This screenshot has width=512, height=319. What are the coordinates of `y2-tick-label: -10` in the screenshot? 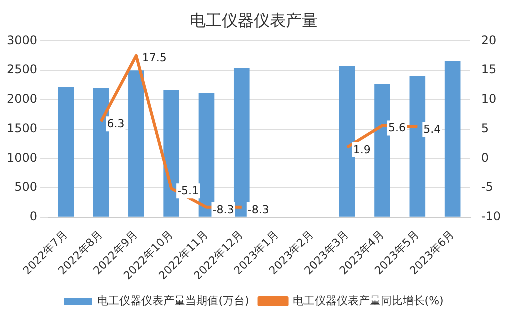 It's located at (491, 217).